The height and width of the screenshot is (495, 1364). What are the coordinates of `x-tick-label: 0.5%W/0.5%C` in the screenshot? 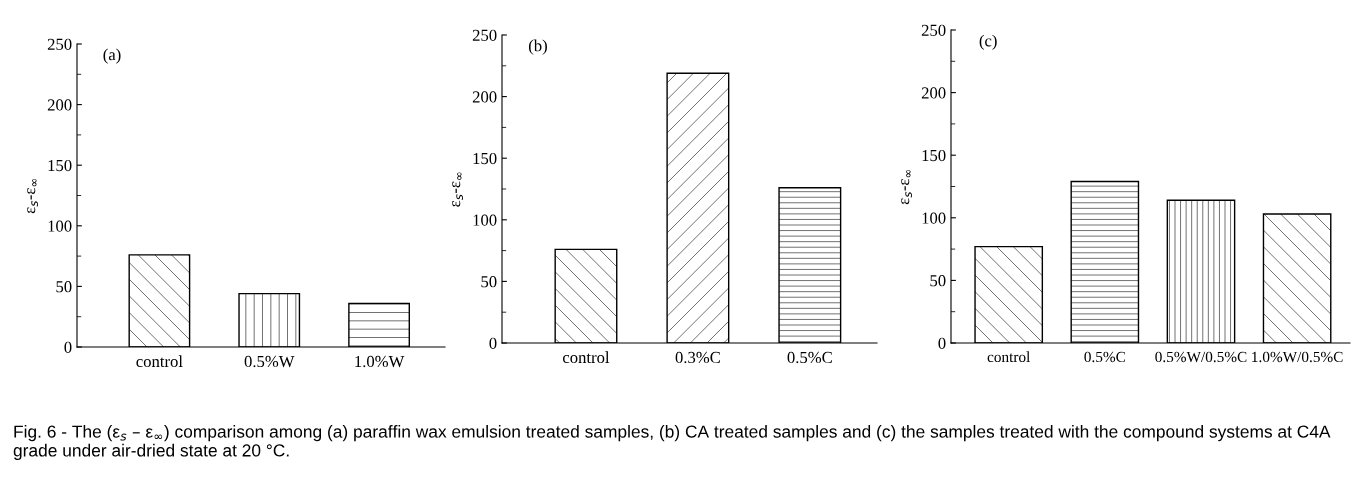 It's located at (1201, 357).